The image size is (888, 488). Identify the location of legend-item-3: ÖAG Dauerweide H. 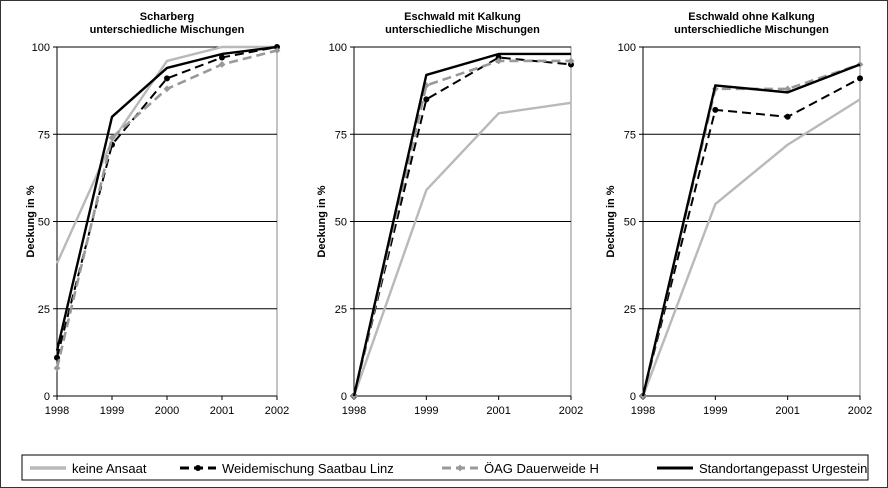
(520, 468).